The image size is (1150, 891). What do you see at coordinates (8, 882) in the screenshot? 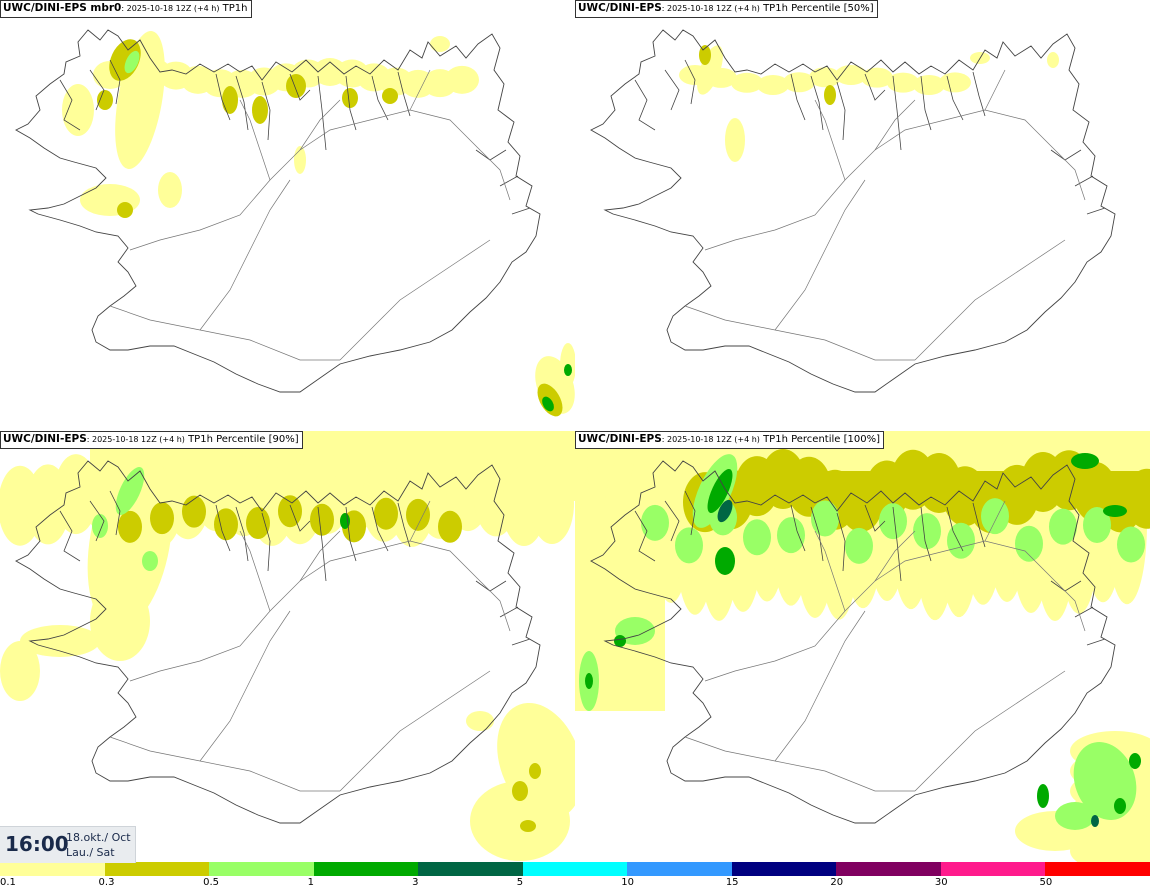
I see `legend-tick-label: 0.1` at bounding box center [8, 882].